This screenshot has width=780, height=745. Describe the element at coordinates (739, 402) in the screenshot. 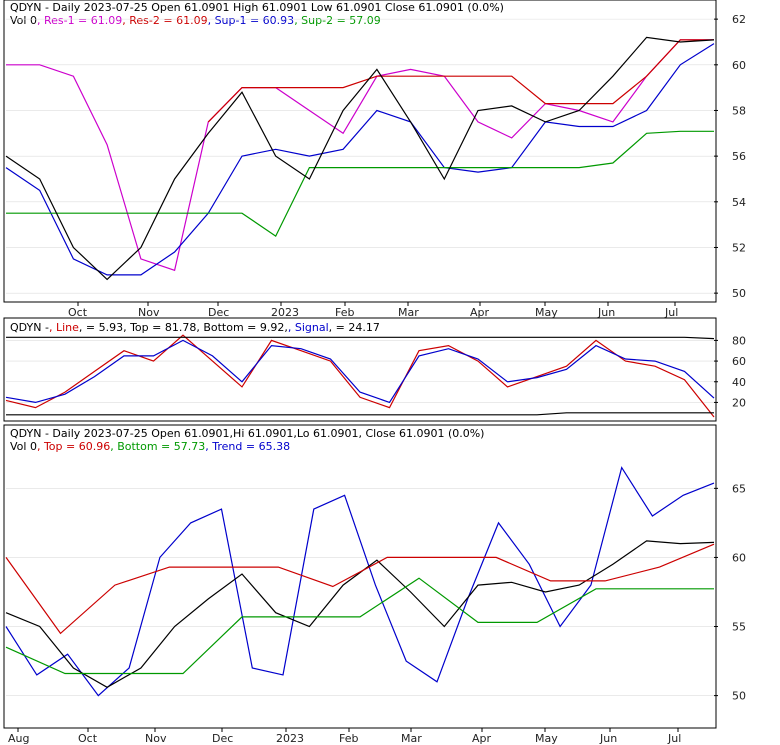

I see `oscillator-y-tick-label: 20` at that location.